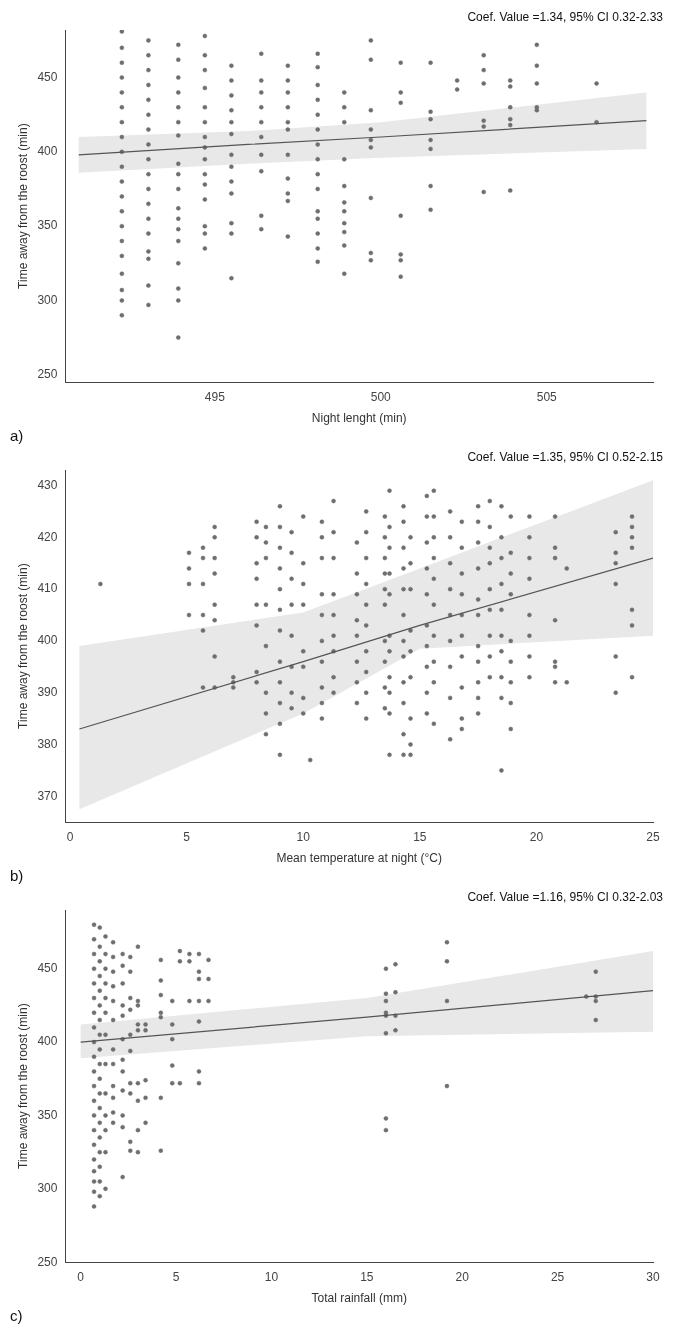 The image size is (675, 1337). Describe the element at coordinates (565, 897) in the screenshot. I see `text: Coef. Value =1.16, 95% CI 0.32-2.03` at that location.